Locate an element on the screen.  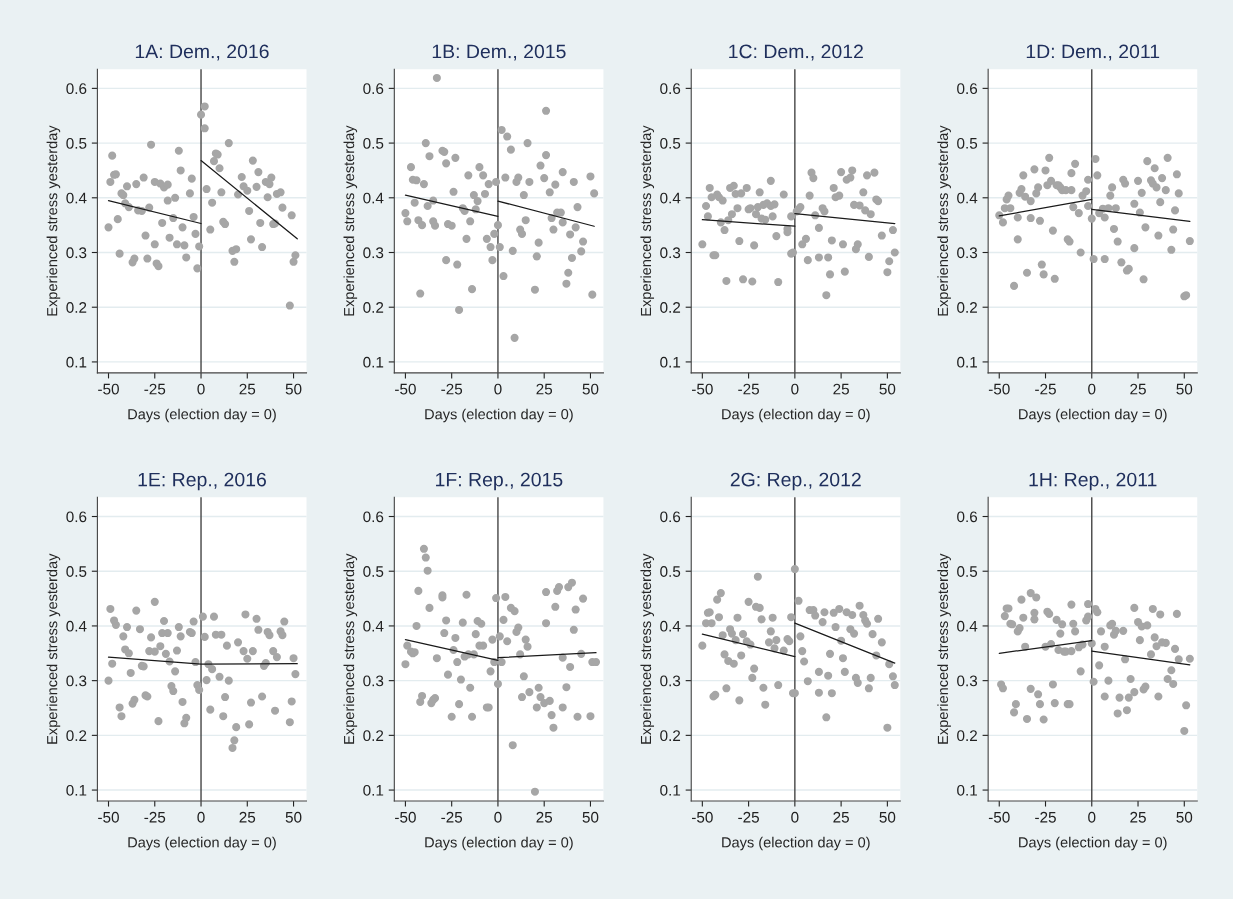
chart-title: 1F: Rep., 2015 is located at coordinates (499, 481).